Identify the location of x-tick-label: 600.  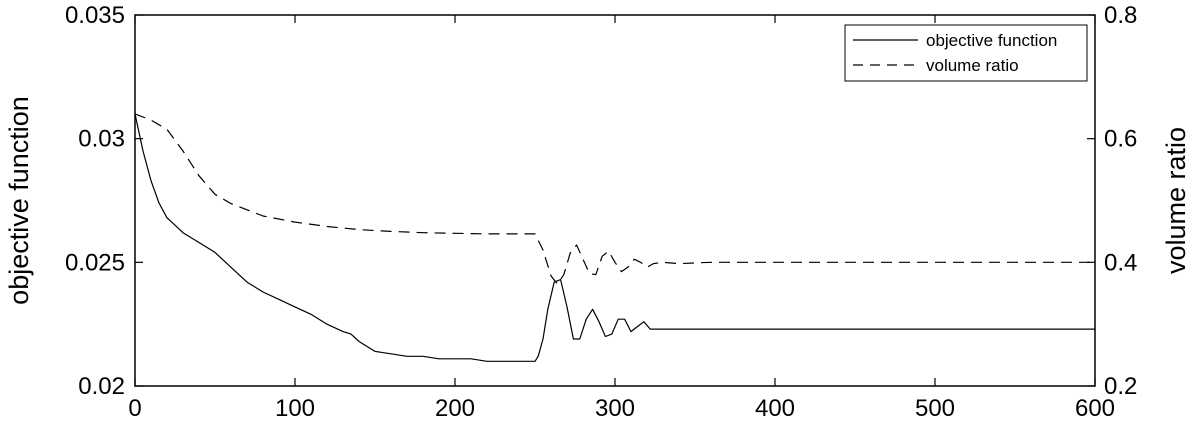
(1095, 408).